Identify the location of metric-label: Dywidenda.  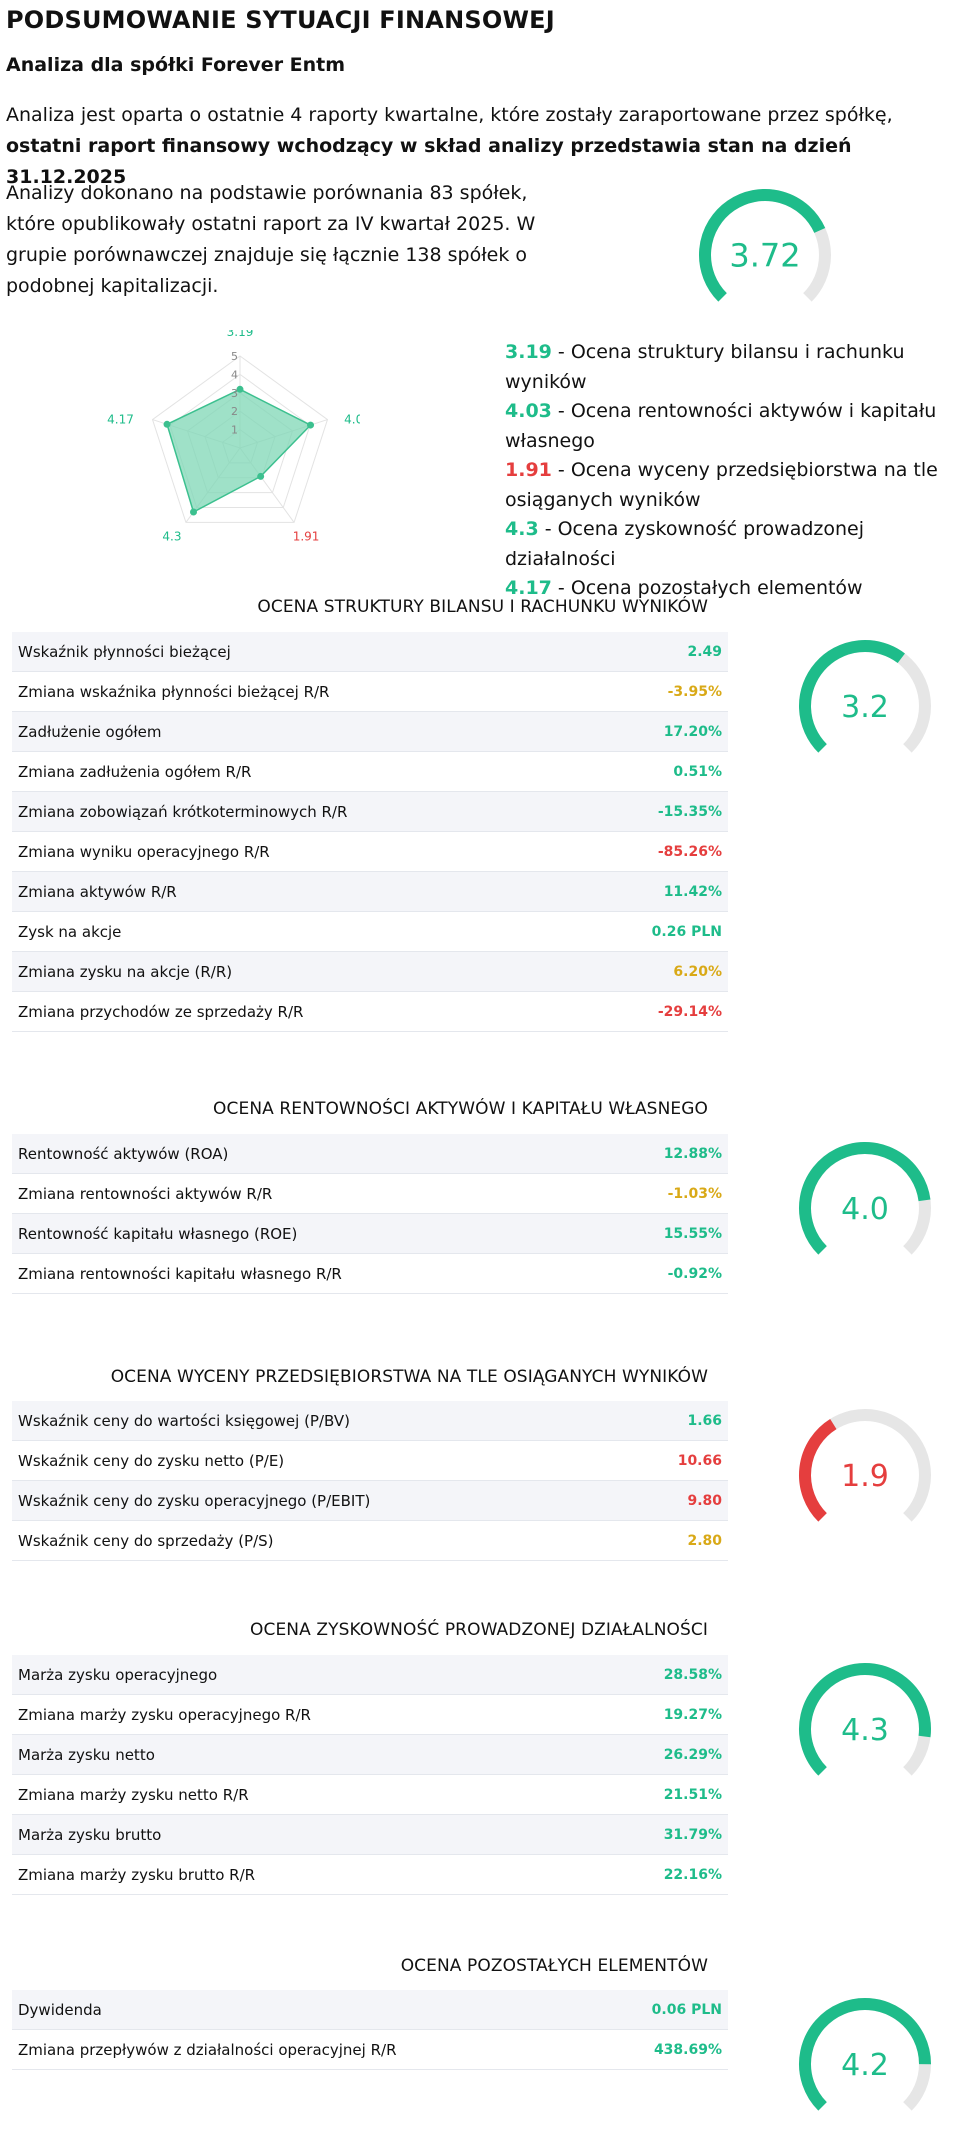
(60, 2009).